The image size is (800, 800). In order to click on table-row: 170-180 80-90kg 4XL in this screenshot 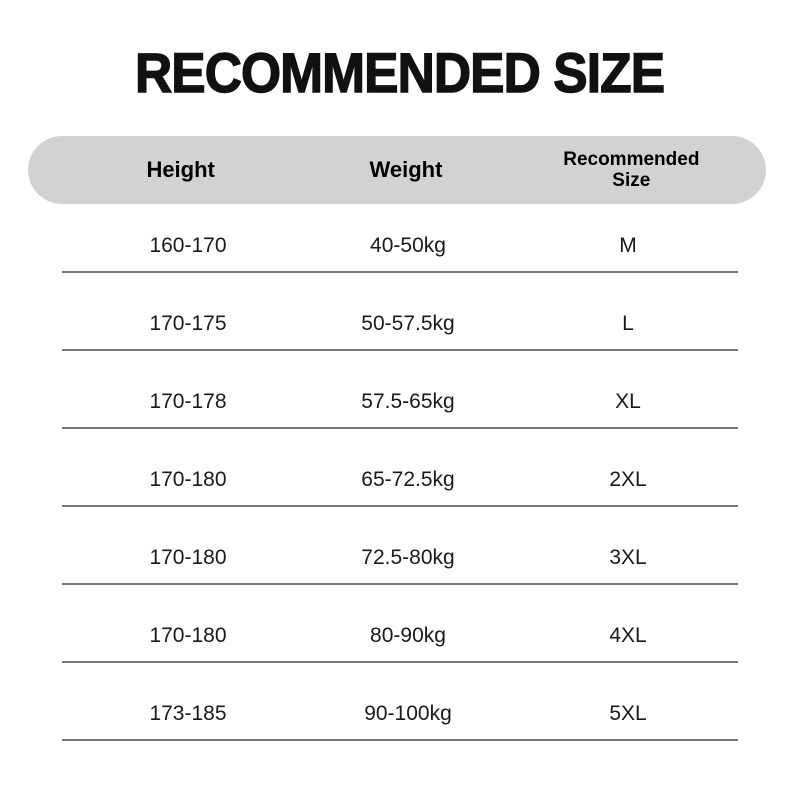, I will do `click(400, 624)`.